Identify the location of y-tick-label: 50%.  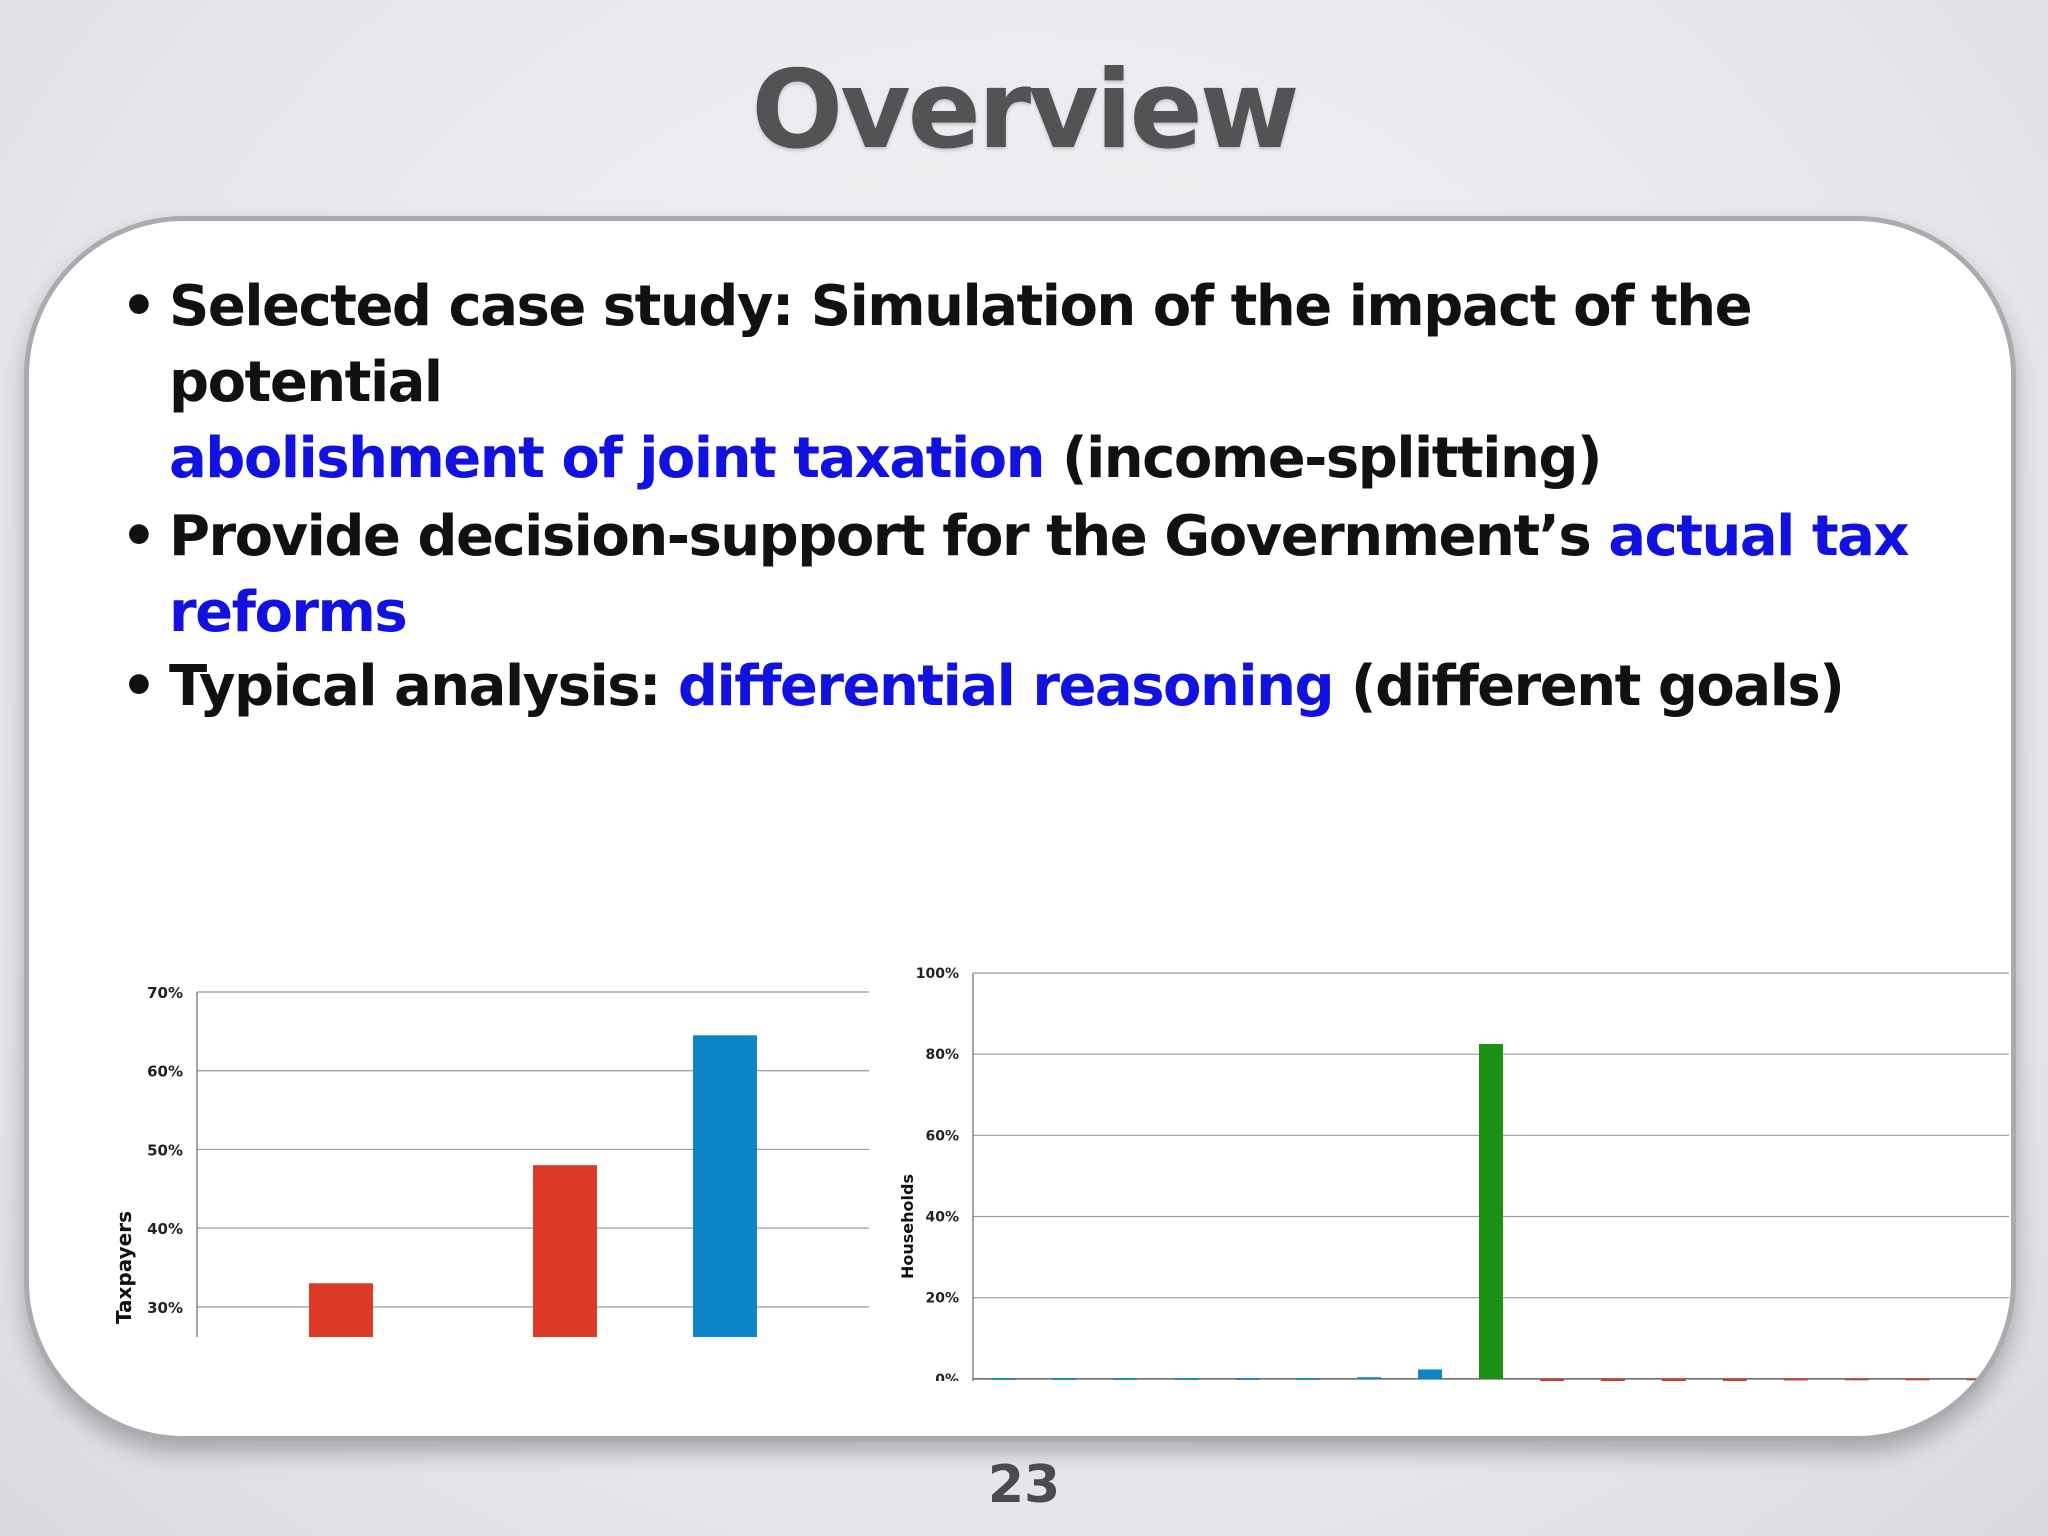
(165, 1150).